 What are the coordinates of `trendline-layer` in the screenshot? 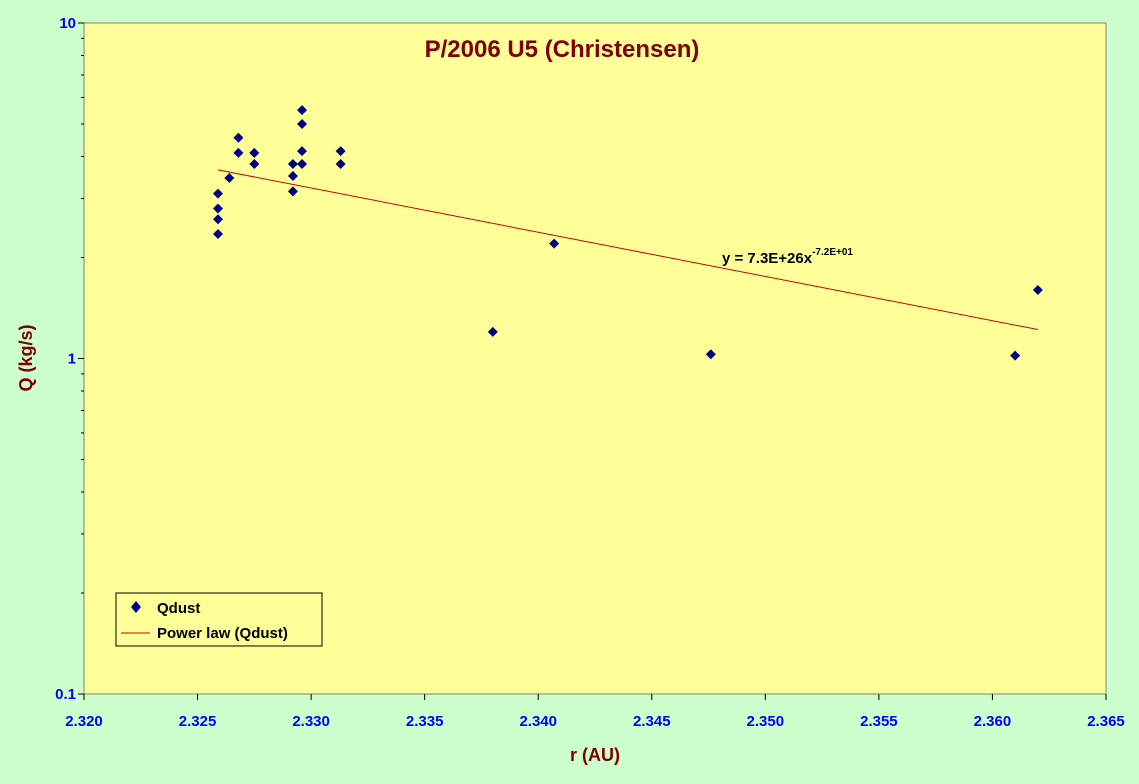 It's located at (627, 250).